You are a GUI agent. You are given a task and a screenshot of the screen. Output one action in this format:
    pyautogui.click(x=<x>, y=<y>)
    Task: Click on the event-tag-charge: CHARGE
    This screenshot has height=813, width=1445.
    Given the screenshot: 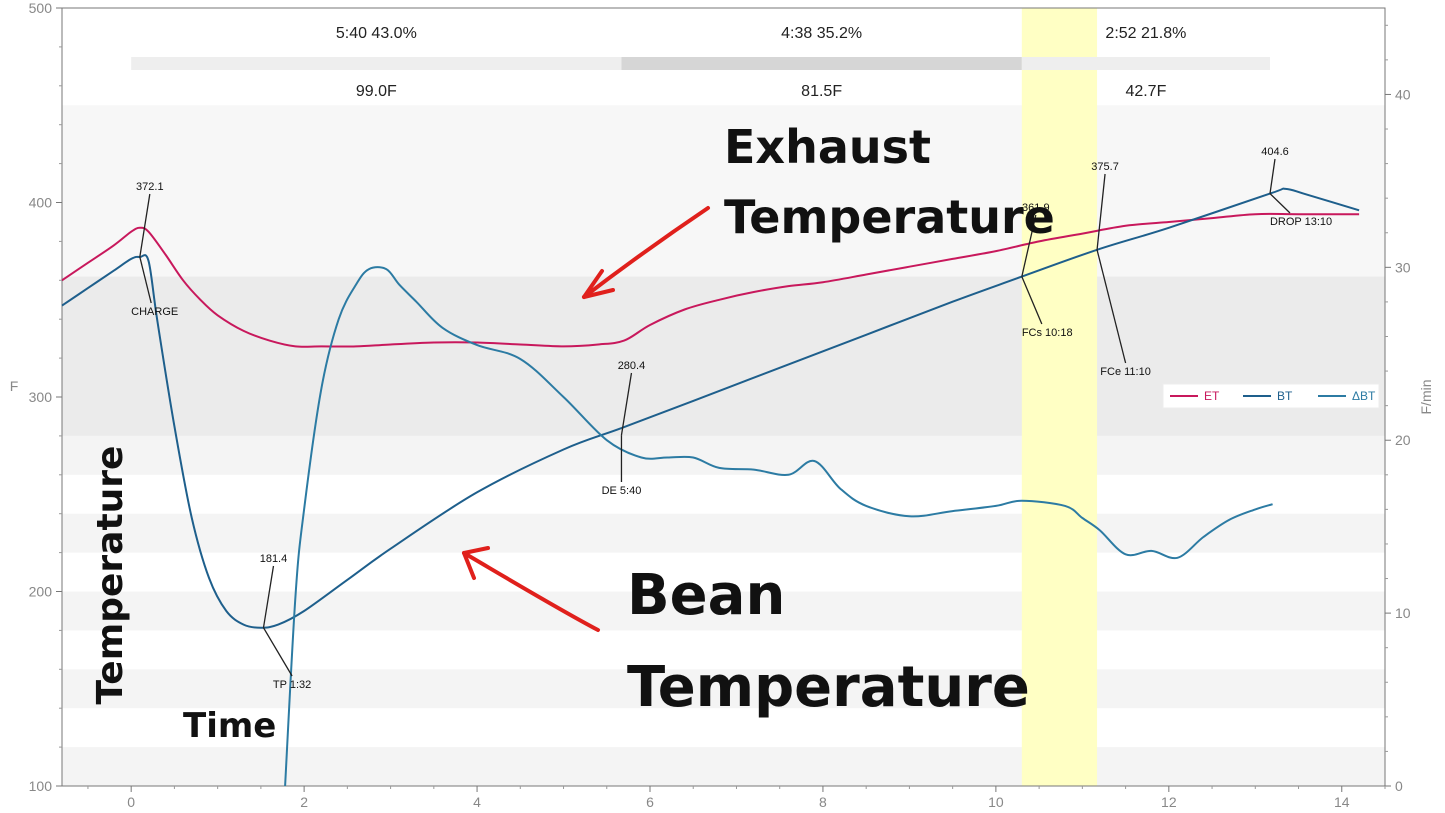 What is the action you would take?
    pyautogui.click(x=154, y=312)
    